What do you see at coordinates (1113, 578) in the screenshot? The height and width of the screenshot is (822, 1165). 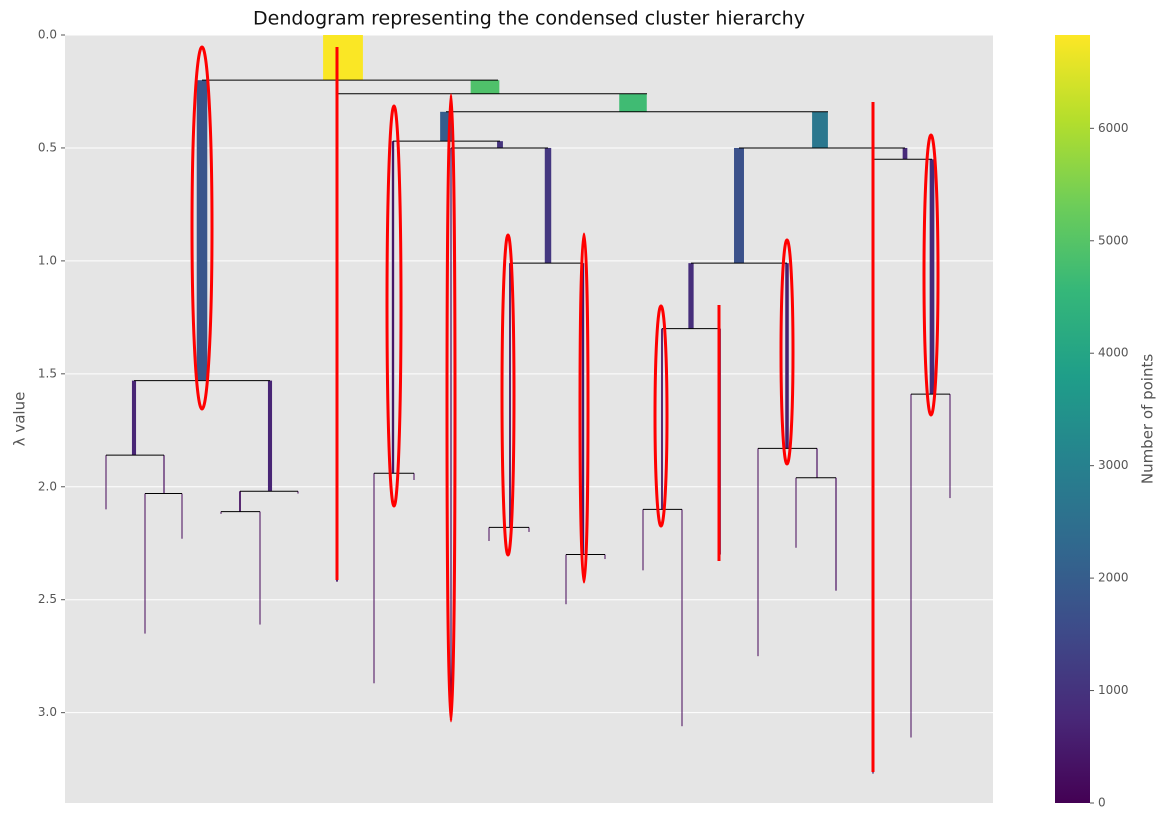 I see `colorbar-tick-label: 2000` at bounding box center [1113, 578].